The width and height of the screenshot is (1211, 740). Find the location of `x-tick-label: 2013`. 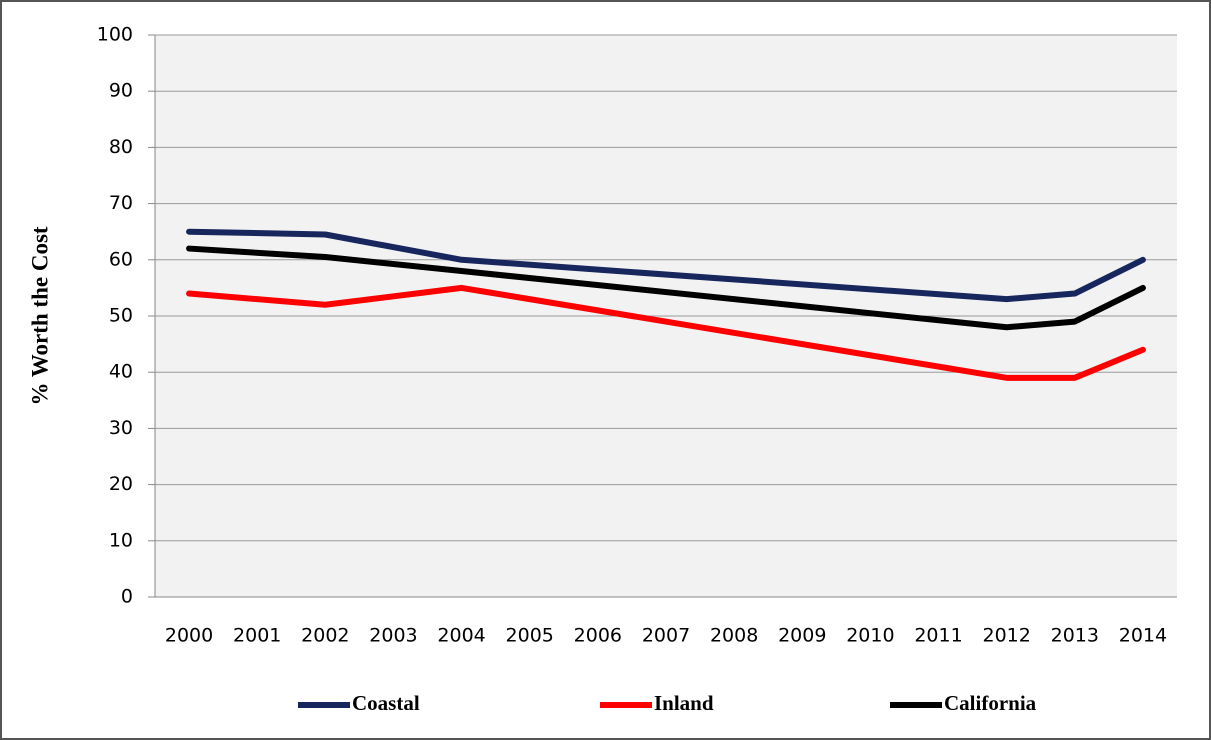

x-tick-label: 2013 is located at coordinates (1075, 636).